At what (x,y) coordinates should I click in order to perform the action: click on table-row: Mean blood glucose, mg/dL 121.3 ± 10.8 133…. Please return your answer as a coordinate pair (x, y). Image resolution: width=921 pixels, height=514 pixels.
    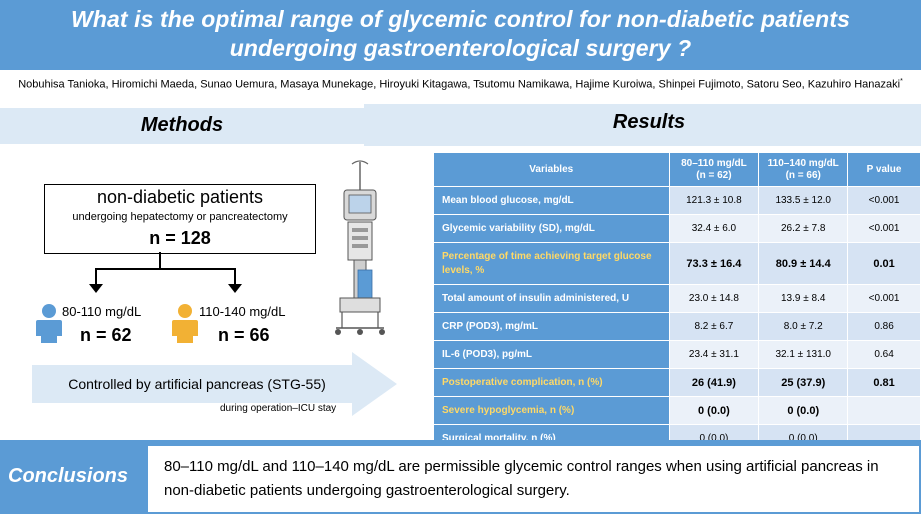
    Looking at the image, I should click on (677, 200).